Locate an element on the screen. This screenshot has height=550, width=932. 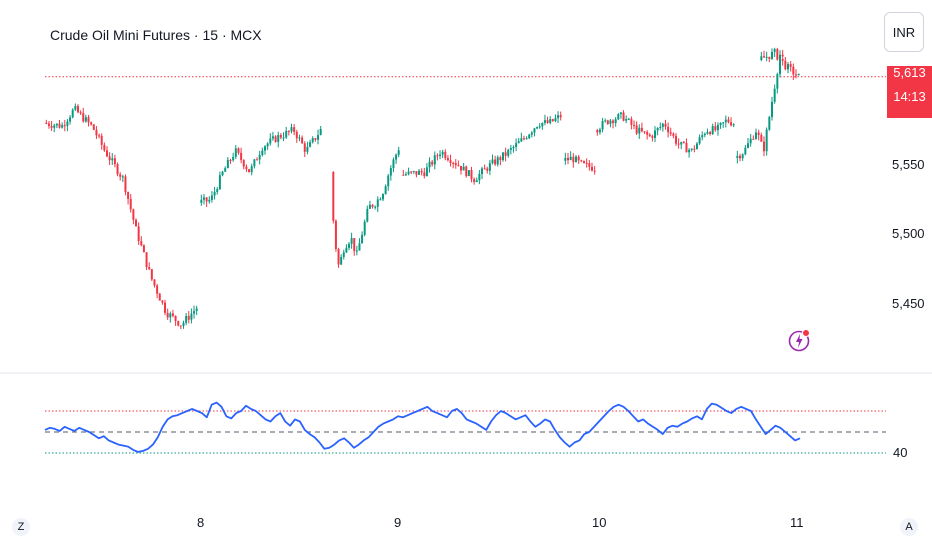
auto-scale-button: A is located at coordinates (909, 527).